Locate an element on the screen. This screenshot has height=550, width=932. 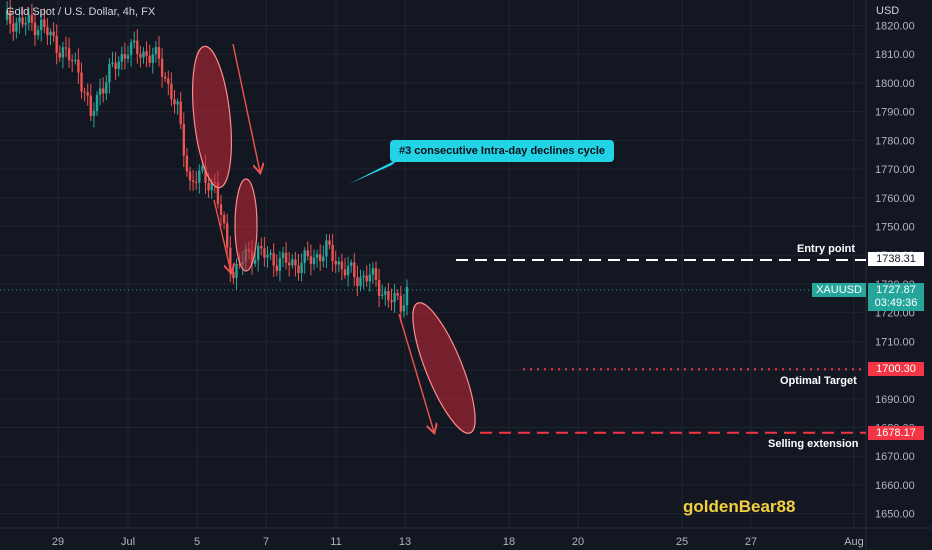
y-tick-label: 1690.00 is located at coordinates (895, 400).